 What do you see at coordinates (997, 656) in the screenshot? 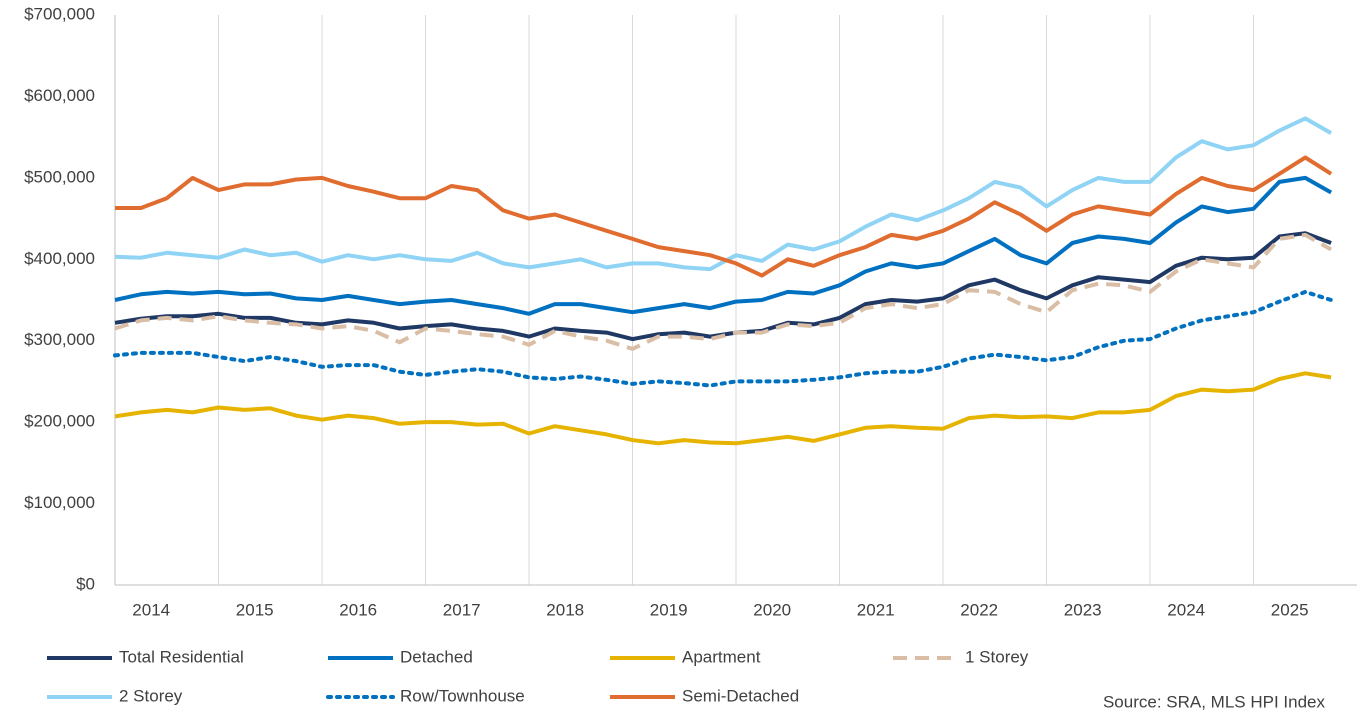
I see `legend-label: 1 Storey` at bounding box center [997, 656].